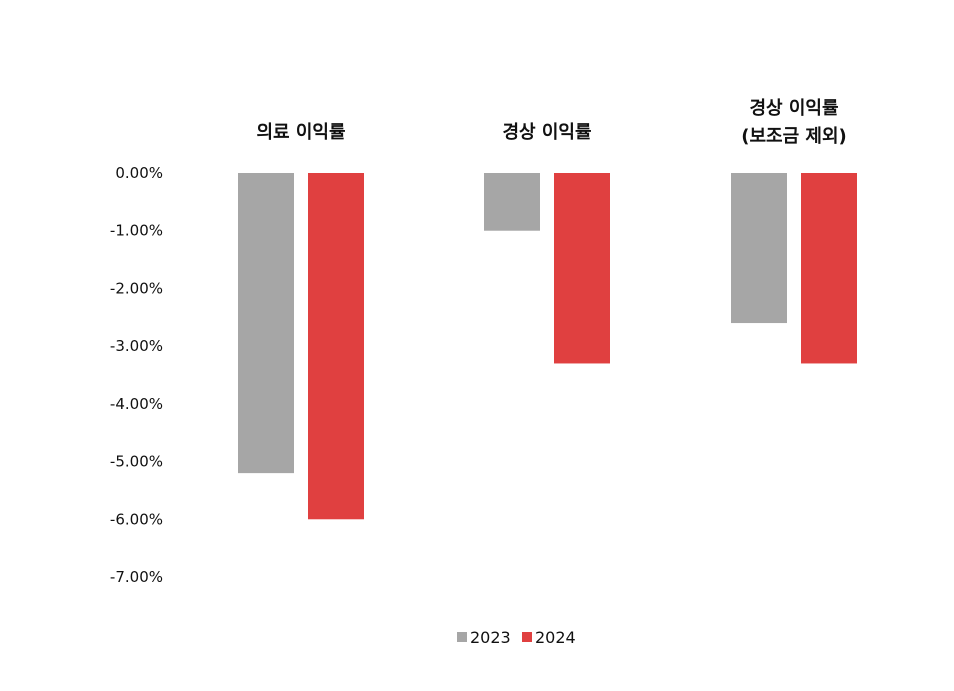 Image resolution: width=954 pixels, height=691 pixels. Describe the element at coordinates (512, 202) in the screenshot. I see `bar-2023-cat2` at that location.